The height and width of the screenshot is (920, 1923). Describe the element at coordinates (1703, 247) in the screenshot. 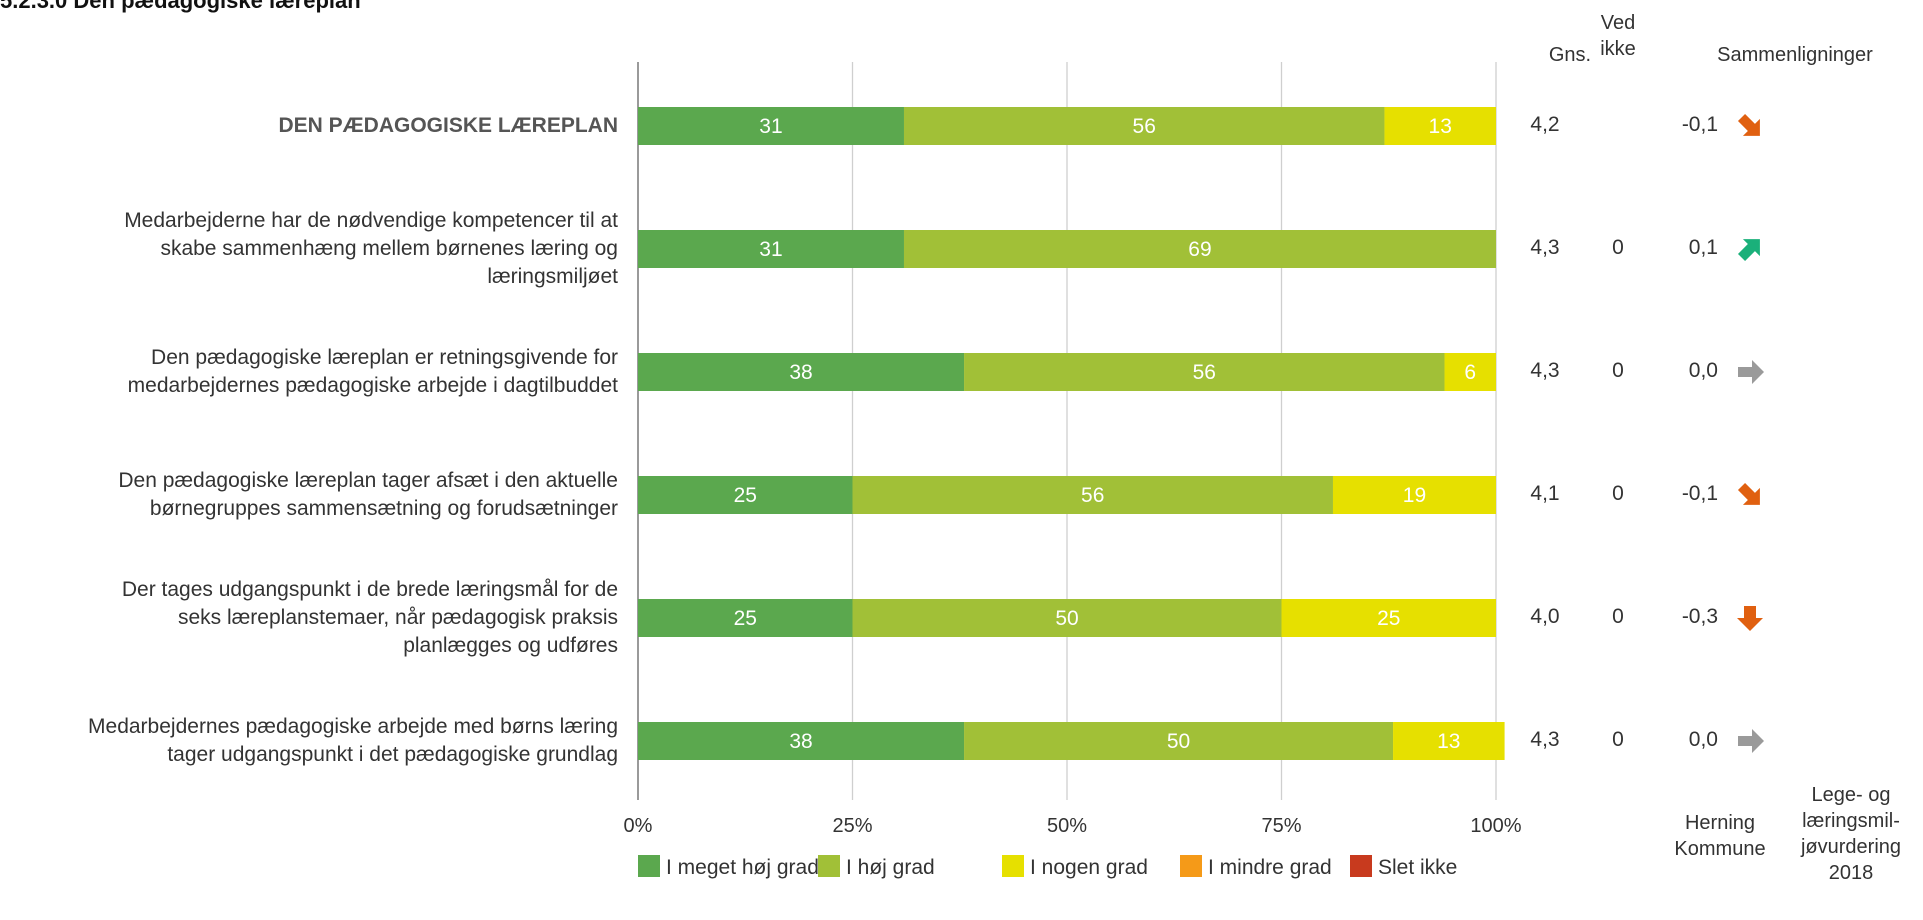

I see `comparison-value: 0,1` at that location.